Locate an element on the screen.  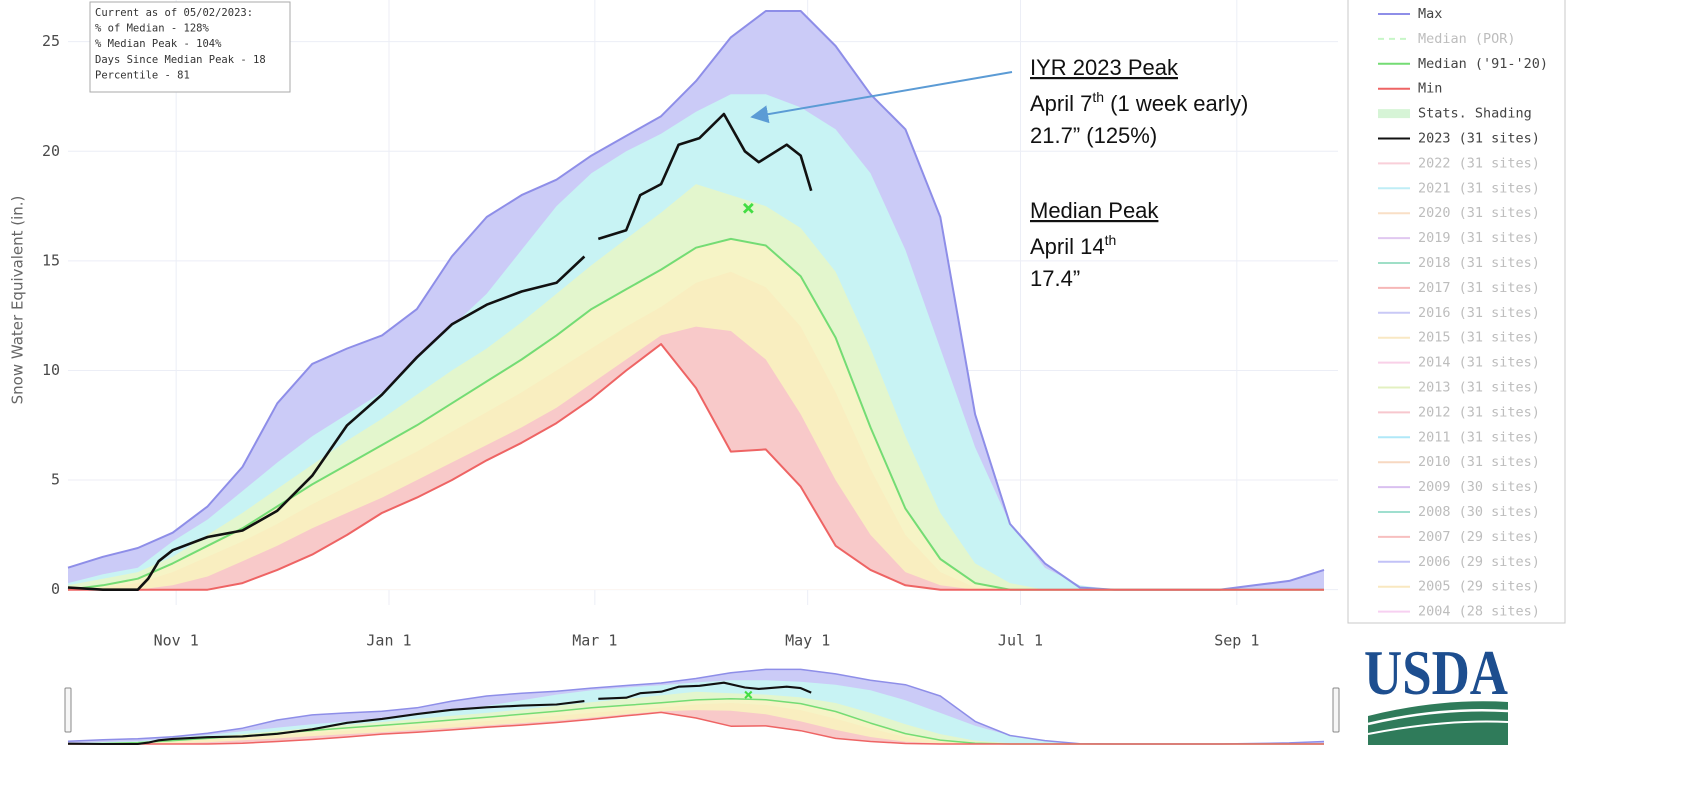
logo: USDA is located at coordinates (1436, 691).